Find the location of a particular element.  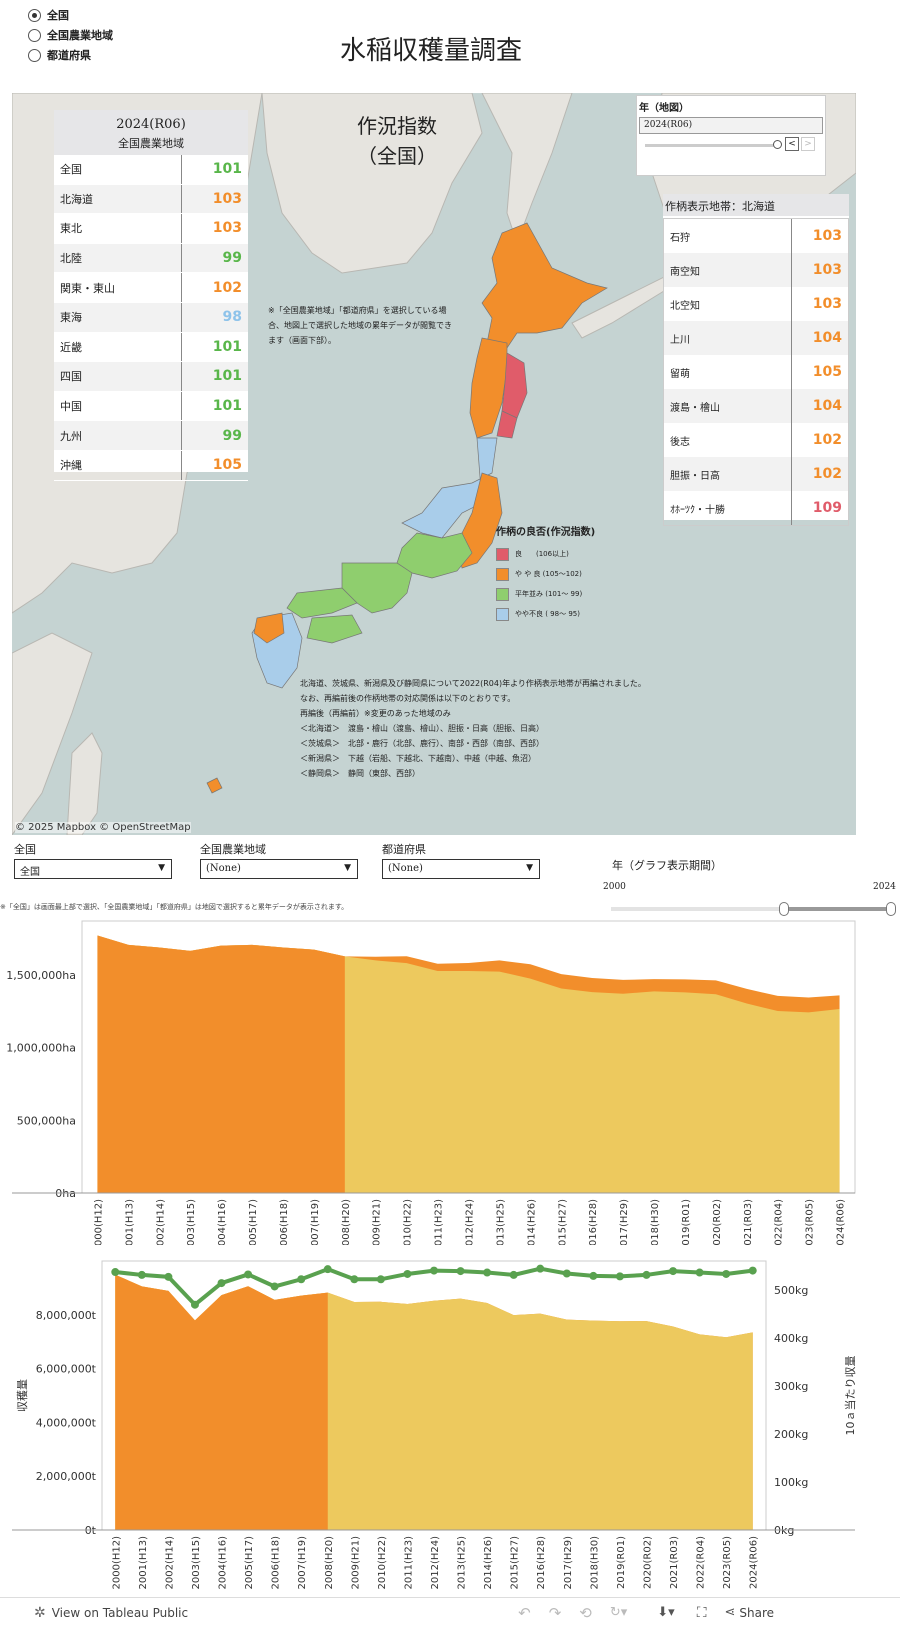

subregion-row: 渡島・檜山 104 is located at coordinates (756, 406).